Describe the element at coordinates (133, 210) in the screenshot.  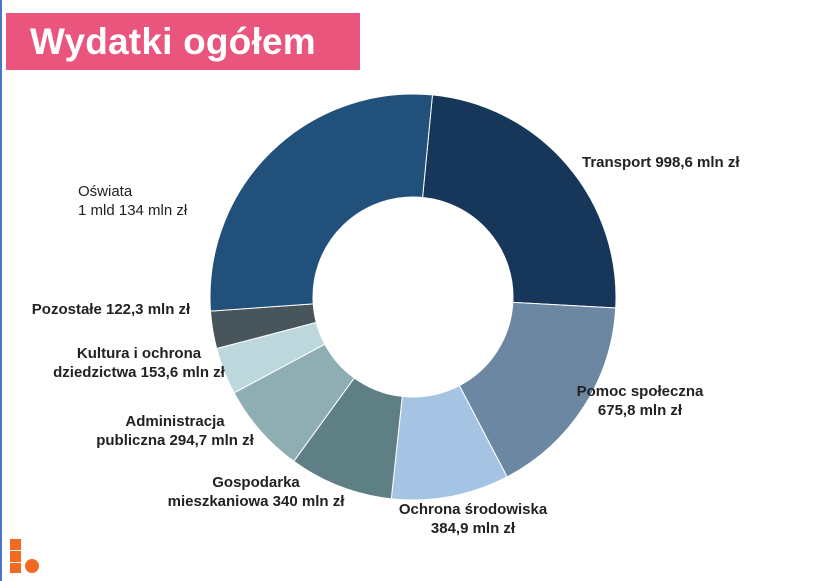
I see `slice-label-line: 1 mld 134 mln zł` at that location.